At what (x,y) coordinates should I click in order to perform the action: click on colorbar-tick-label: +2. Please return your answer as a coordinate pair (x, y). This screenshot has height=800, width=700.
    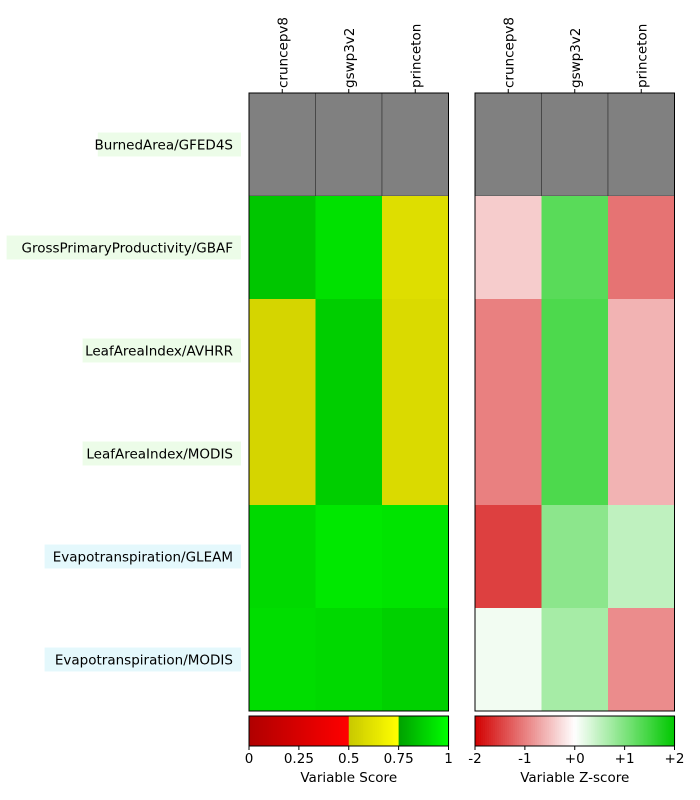
    Looking at the image, I should click on (675, 759).